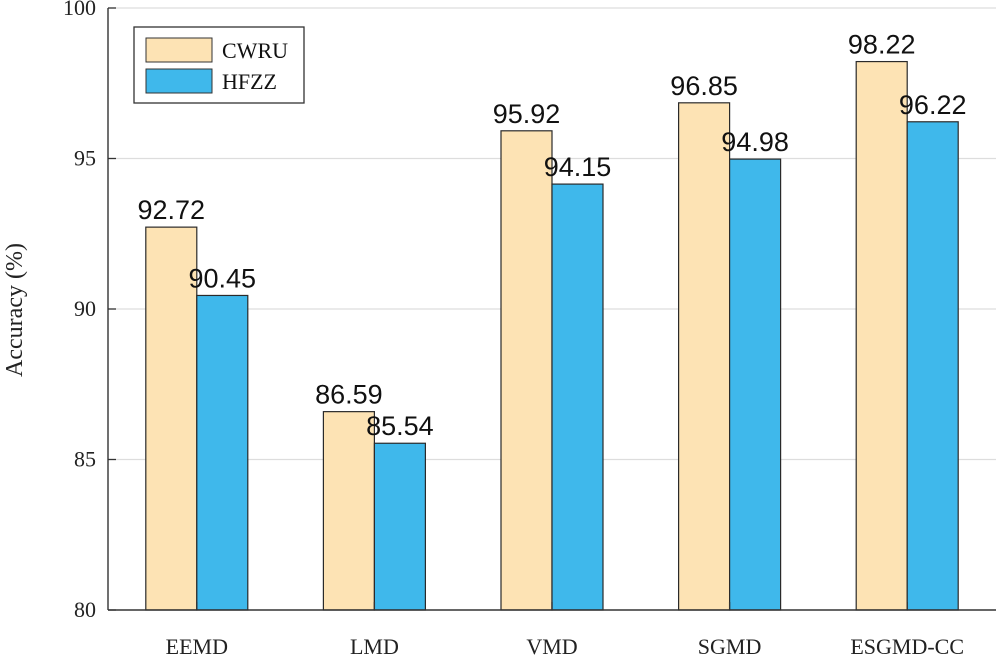 This screenshot has width=1000, height=665. What do you see at coordinates (197, 646) in the screenshot?
I see `x-tick-label: EEMD` at bounding box center [197, 646].